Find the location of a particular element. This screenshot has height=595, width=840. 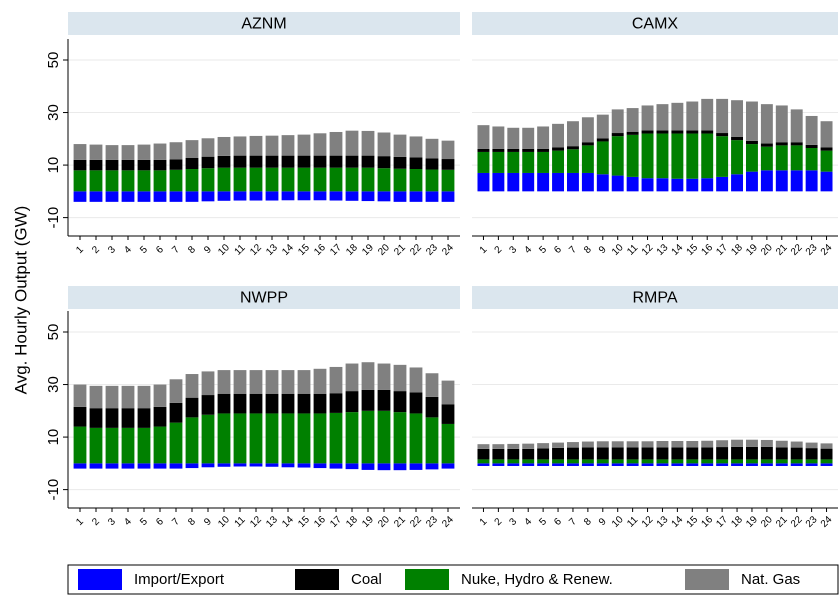

x-tick-label: 22 is located at coordinates (416, 250).